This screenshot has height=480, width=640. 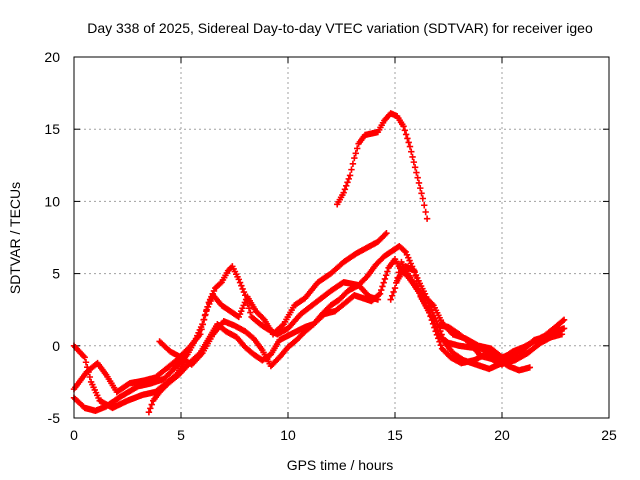 I want to click on y-tick-label: 0, so click(x=56, y=346).